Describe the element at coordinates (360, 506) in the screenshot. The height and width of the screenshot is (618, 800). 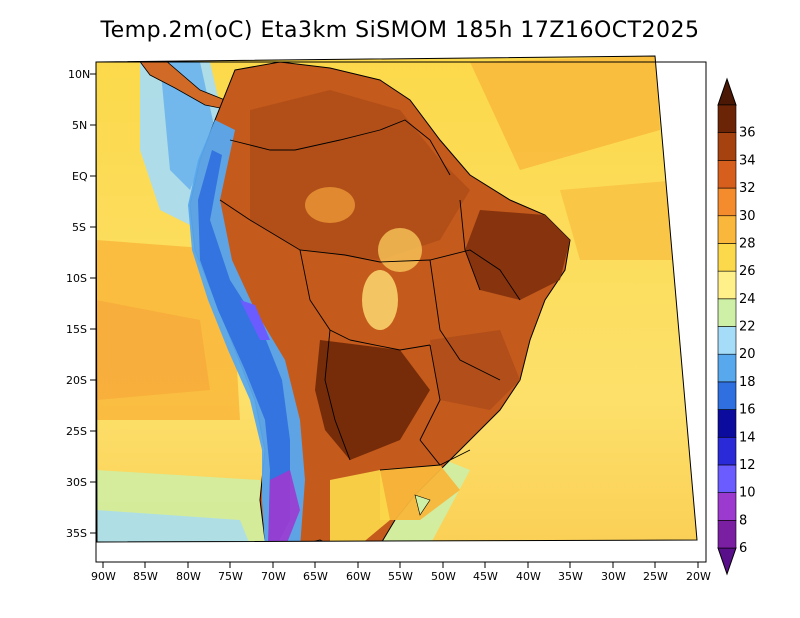
I see `pampas-mild-region` at that location.